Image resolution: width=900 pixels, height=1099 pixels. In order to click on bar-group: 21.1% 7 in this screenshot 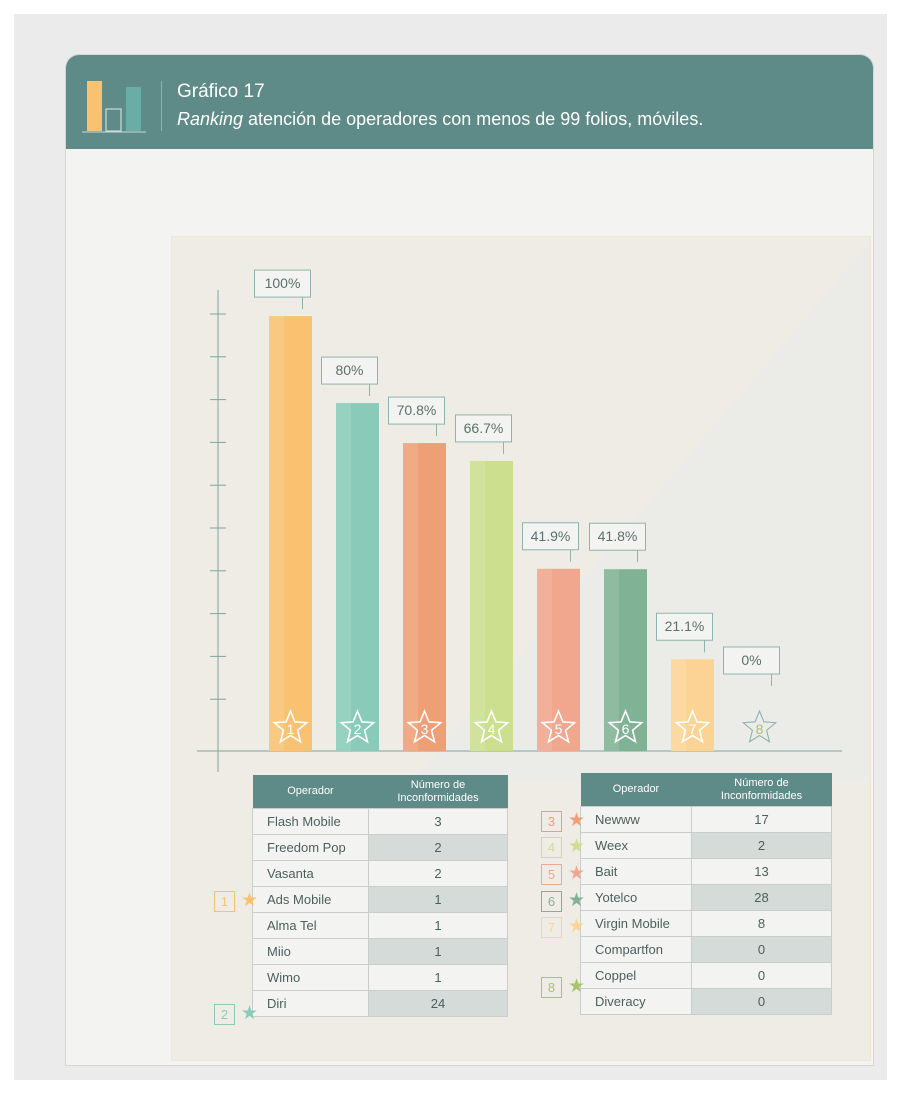, I will do `click(685, 681)`.